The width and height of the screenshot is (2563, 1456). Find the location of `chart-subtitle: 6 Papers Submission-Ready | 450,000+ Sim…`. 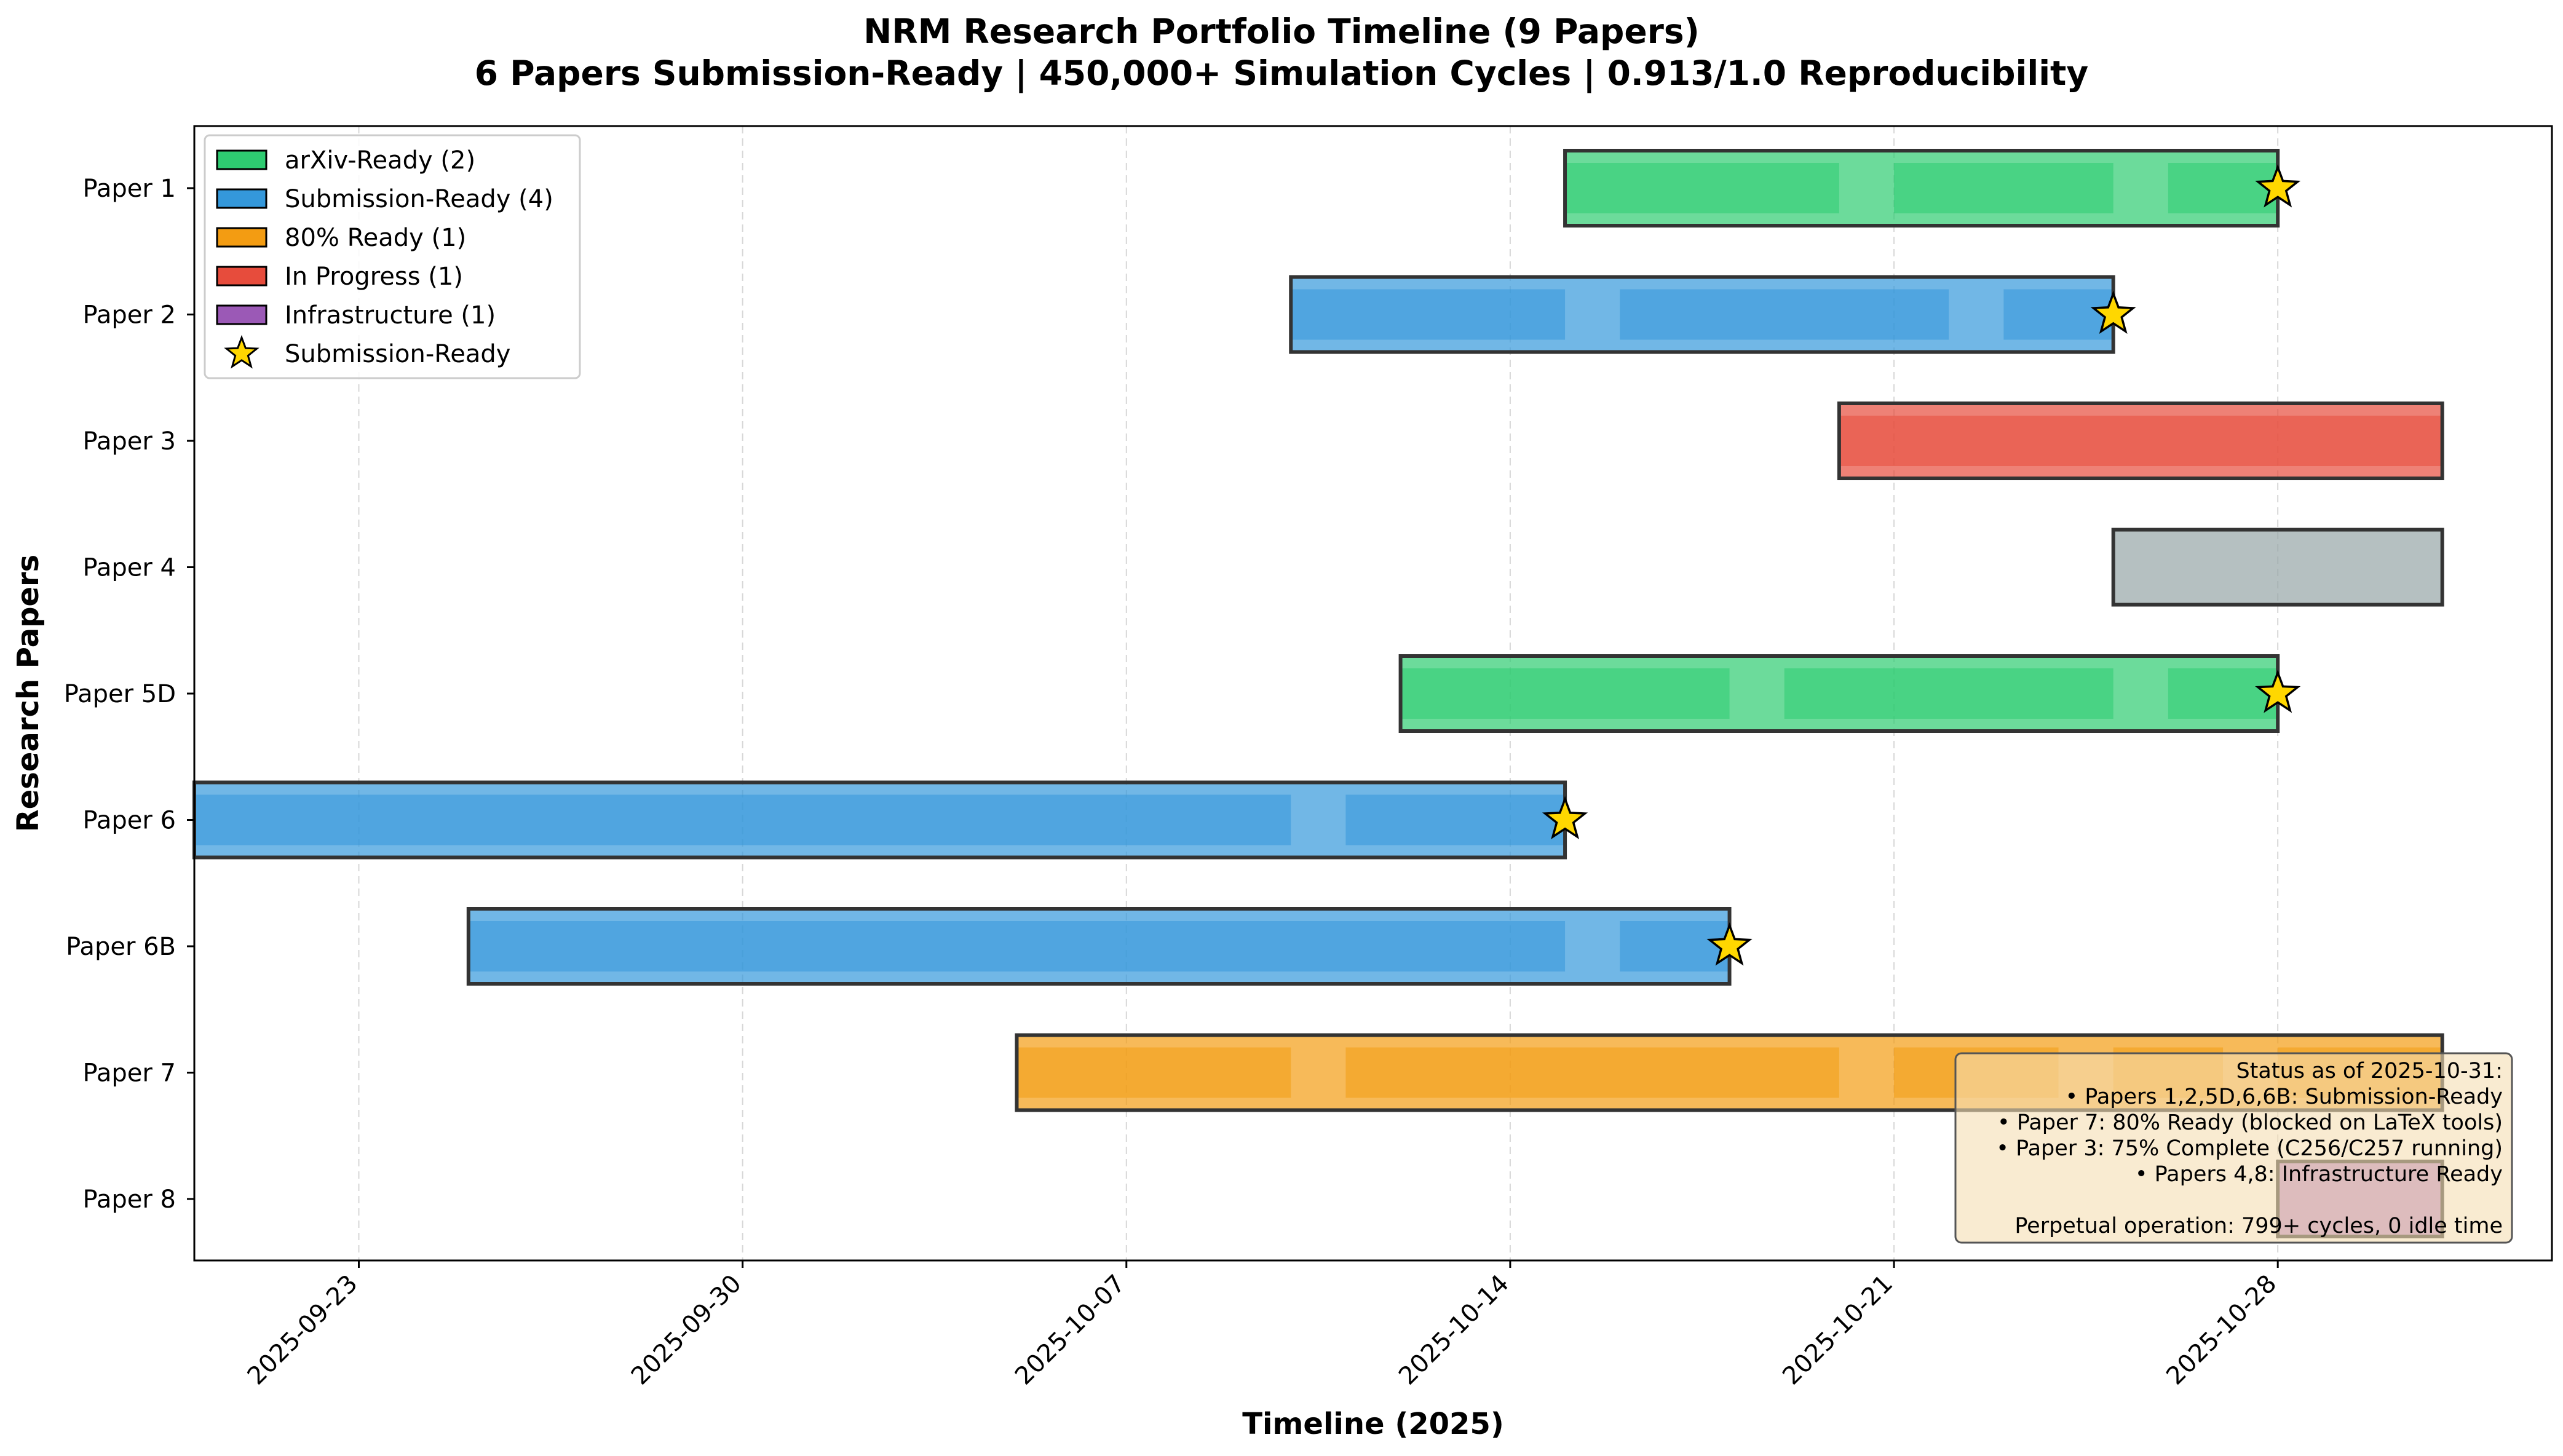

chart-subtitle: 6 Papers Submission-Ready | 450,000+ Sim… is located at coordinates (1281, 73).